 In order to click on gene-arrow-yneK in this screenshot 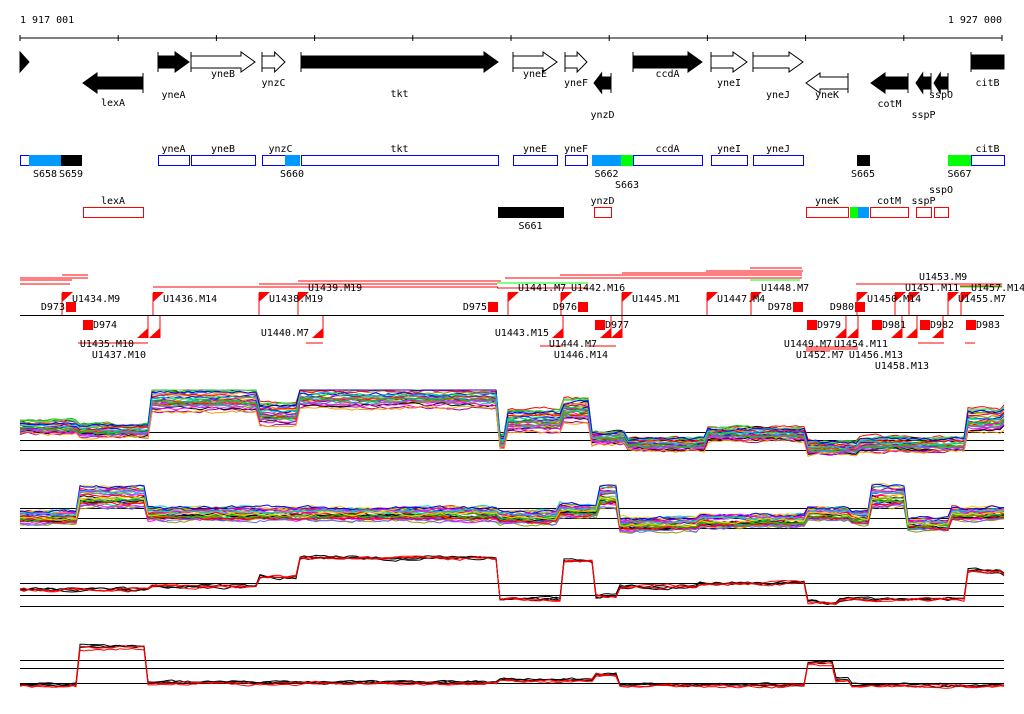, I will do `click(827, 83)`.